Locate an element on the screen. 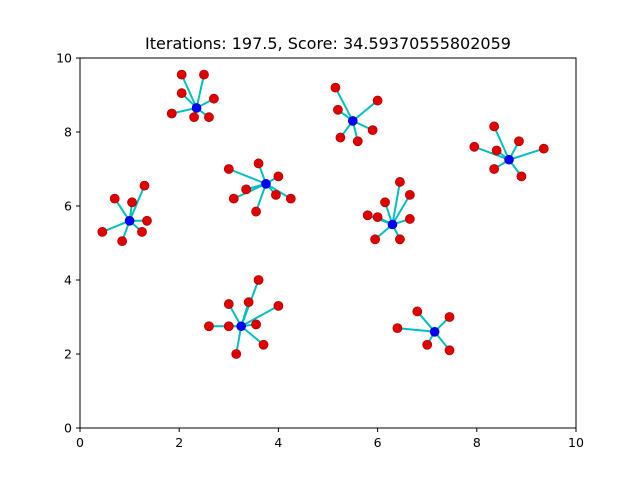  y-tick-label-10: 10 is located at coordinates (64, 58).